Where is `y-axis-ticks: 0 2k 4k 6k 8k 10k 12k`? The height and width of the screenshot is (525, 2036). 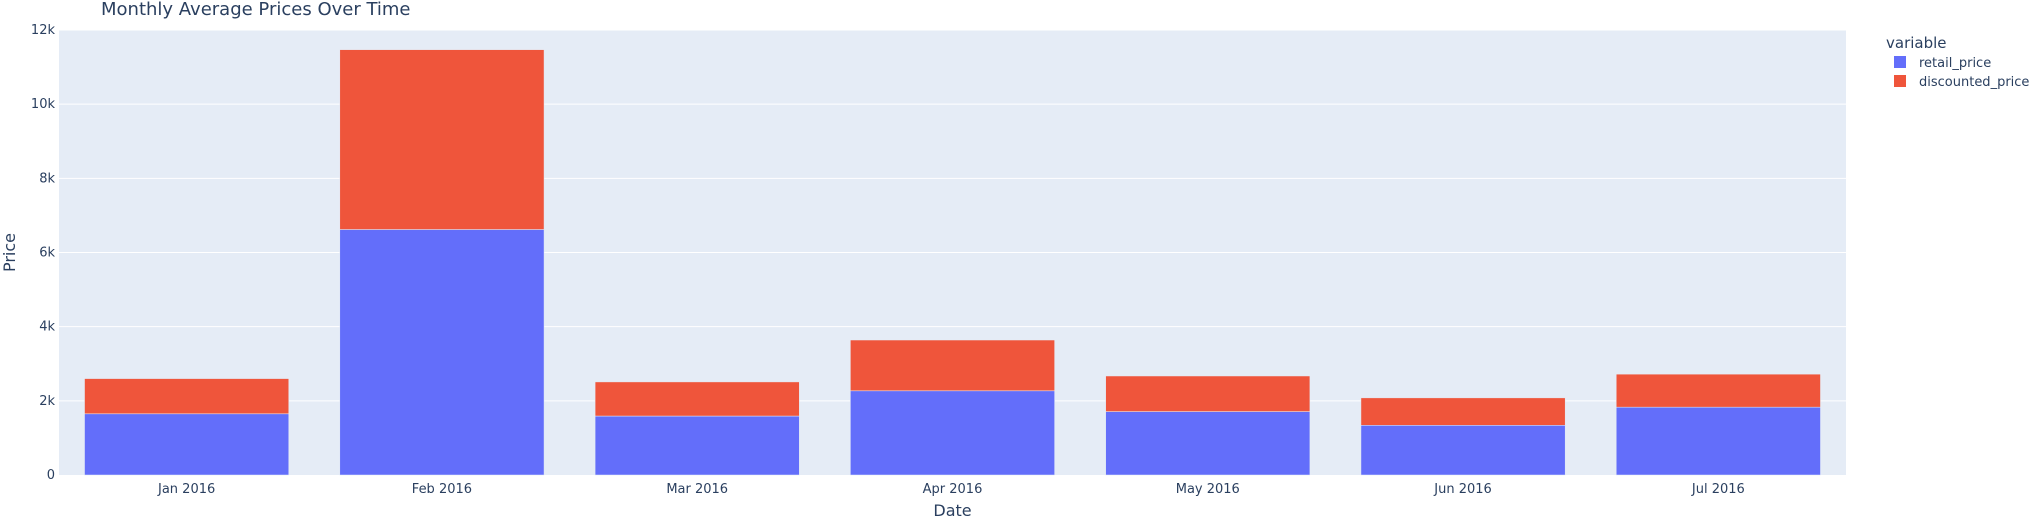
y-axis-ticks: 0 2k 4k 6k 8k 10k 12k is located at coordinates (43, 253).